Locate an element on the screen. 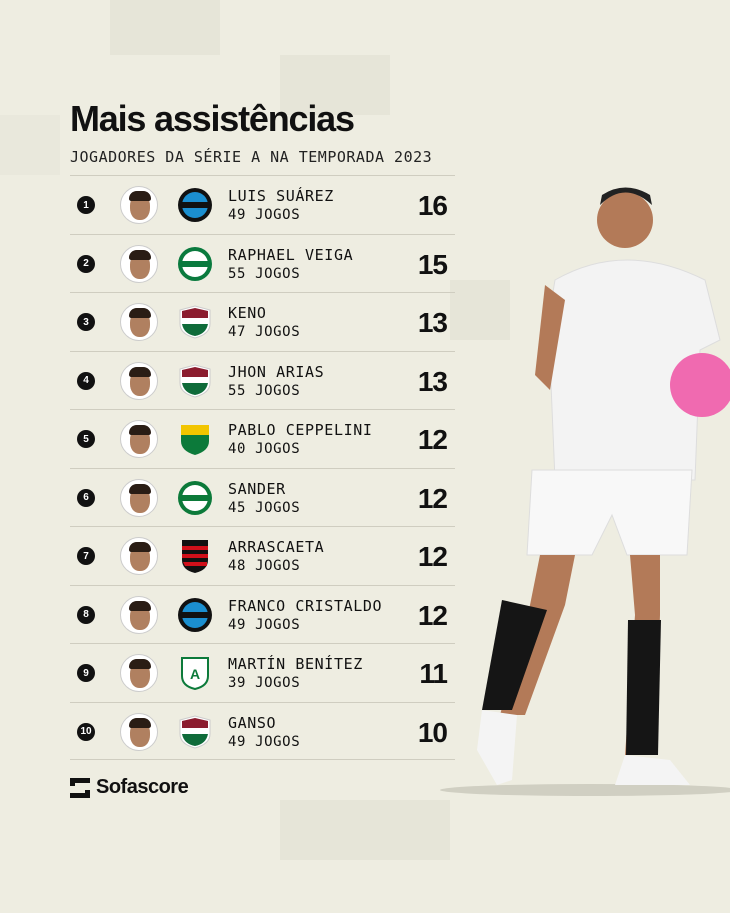  rank-badge: 8 is located at coordinates (86, 614).